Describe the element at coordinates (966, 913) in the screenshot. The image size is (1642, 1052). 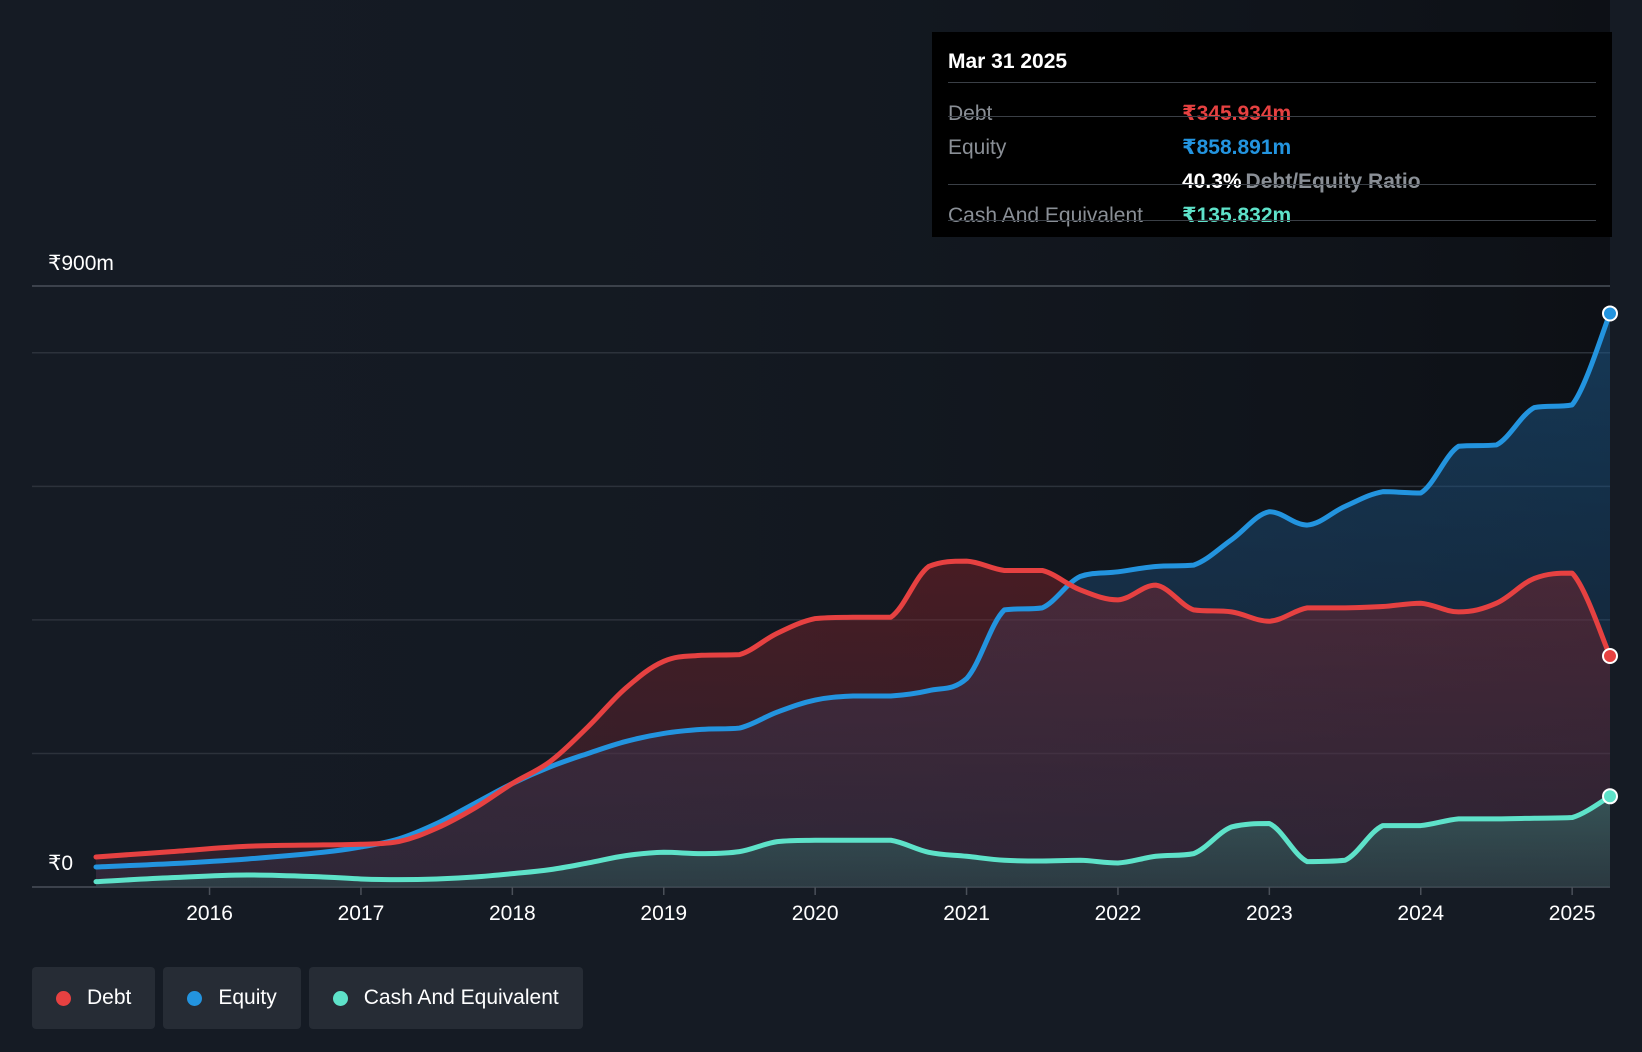
I see `x-tick-label: 2021` at that location.